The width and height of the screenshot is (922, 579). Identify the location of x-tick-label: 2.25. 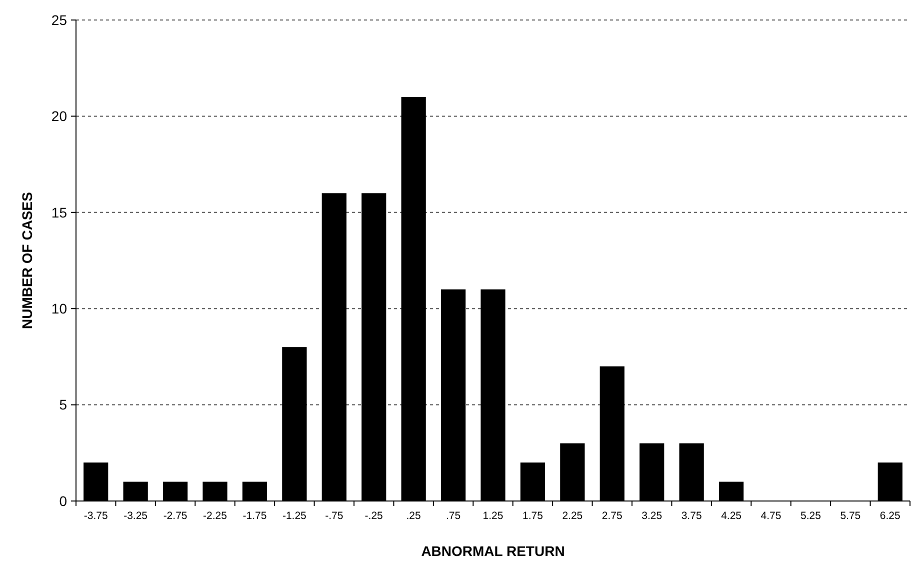
(572, 516).